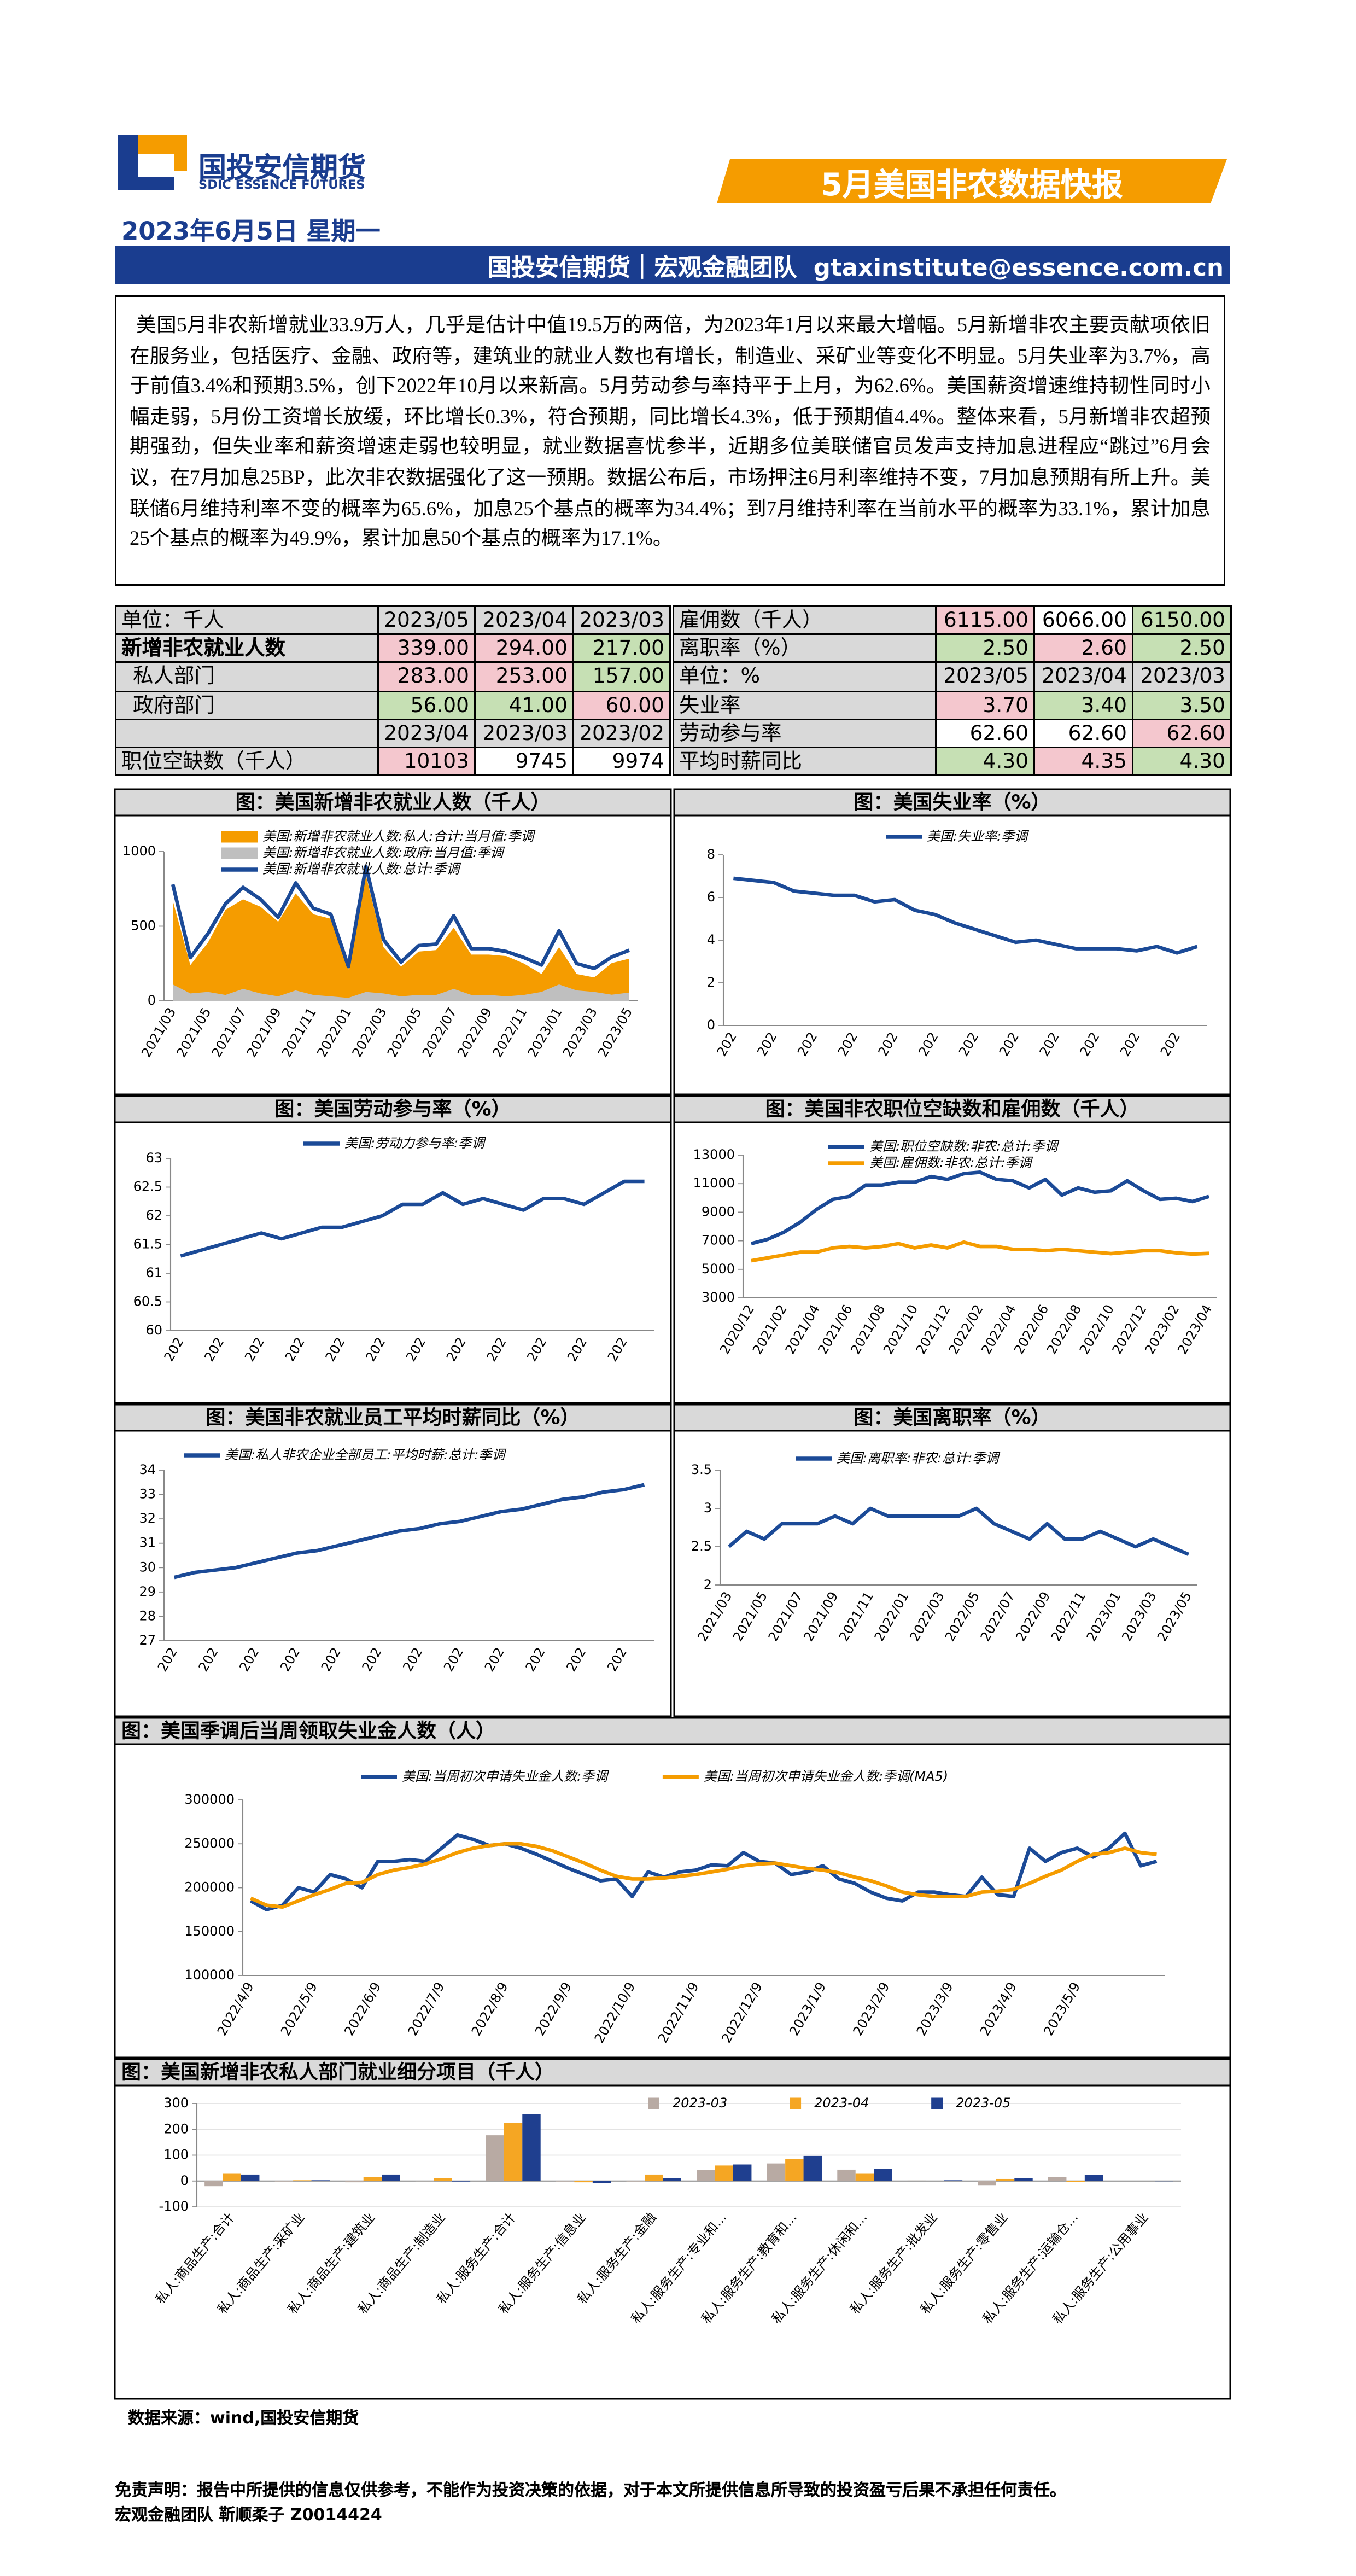 The height and width of the screenshot is (2576, 1356). Describe the element at coordinates (176, 2103) in the screenshot. I see `y-tick-label: 300` at that location.